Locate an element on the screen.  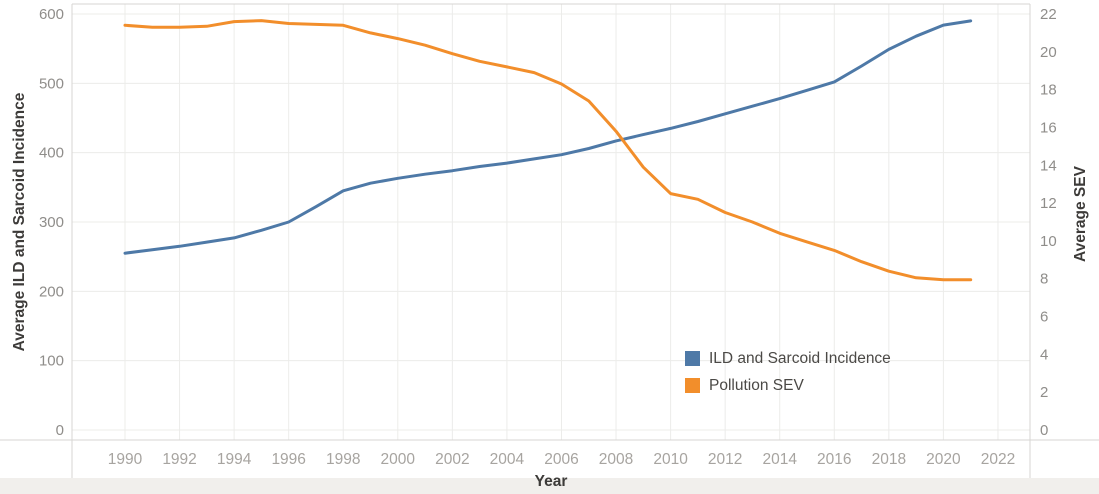
right-tick-label: 20 is located at coordinates (1048, 52).